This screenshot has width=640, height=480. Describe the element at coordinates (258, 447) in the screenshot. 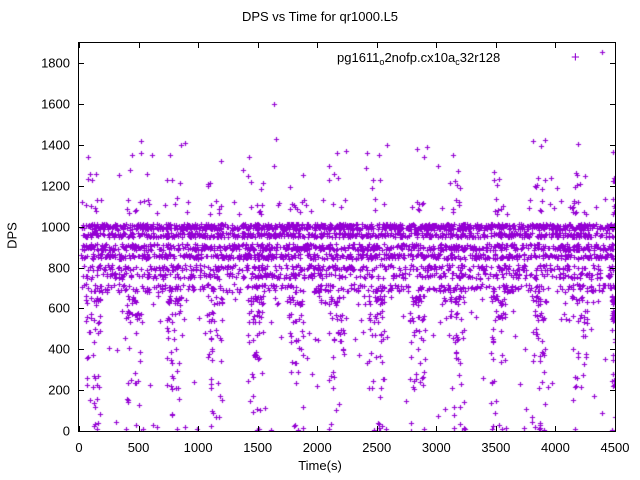

I see `x-tick-label: 1500` at that location.